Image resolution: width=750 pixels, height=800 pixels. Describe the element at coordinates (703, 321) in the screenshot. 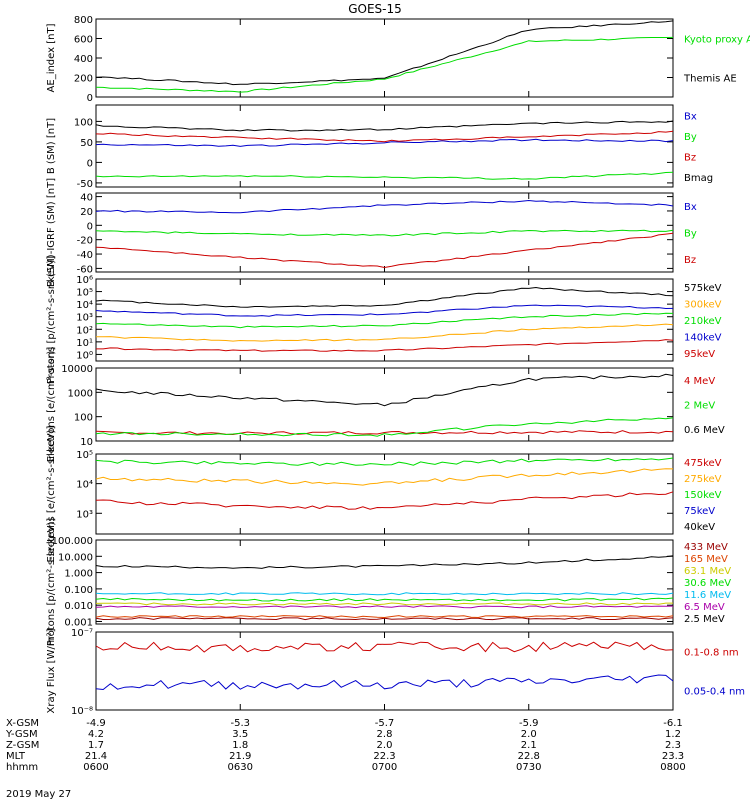

I see `legend-label: 210keV` at that location.